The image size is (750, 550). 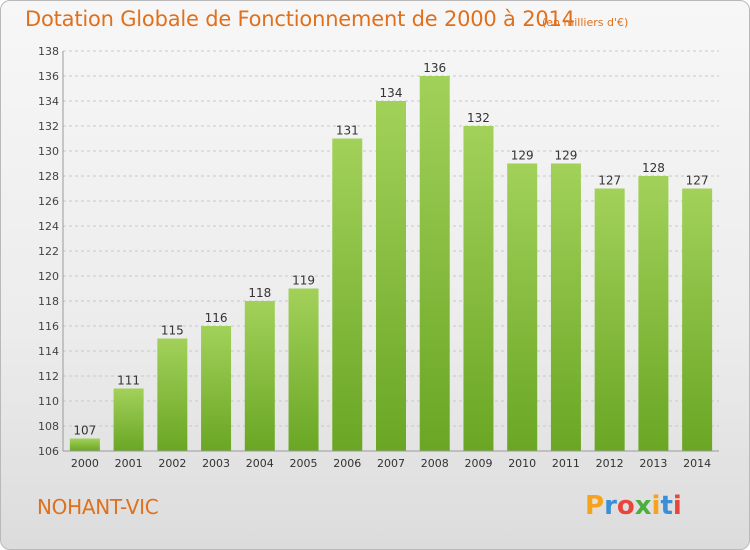 What do you see at coordinates (260, 463) in the screenshot?
I see `x-tick-label: 2004` at bounding box center [260, 463].